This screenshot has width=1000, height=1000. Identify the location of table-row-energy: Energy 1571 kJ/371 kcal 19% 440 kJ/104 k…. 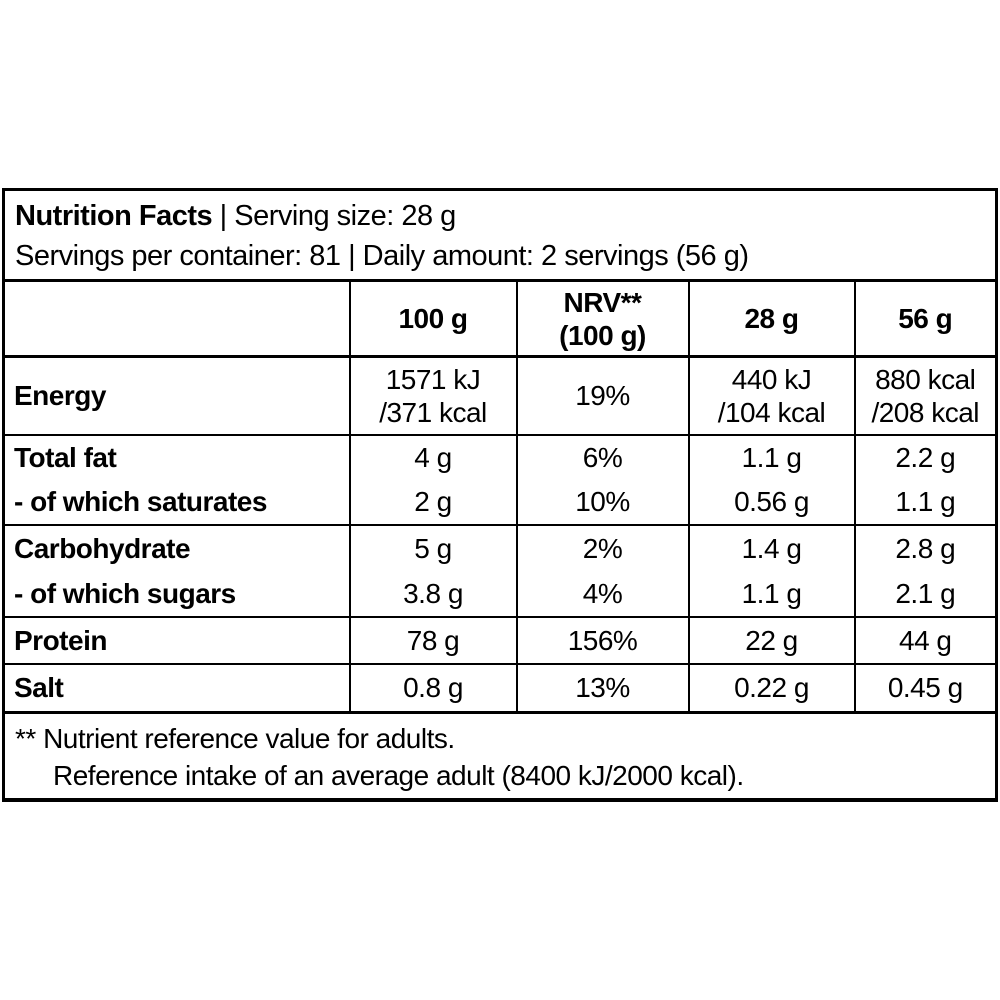
(500, 396).